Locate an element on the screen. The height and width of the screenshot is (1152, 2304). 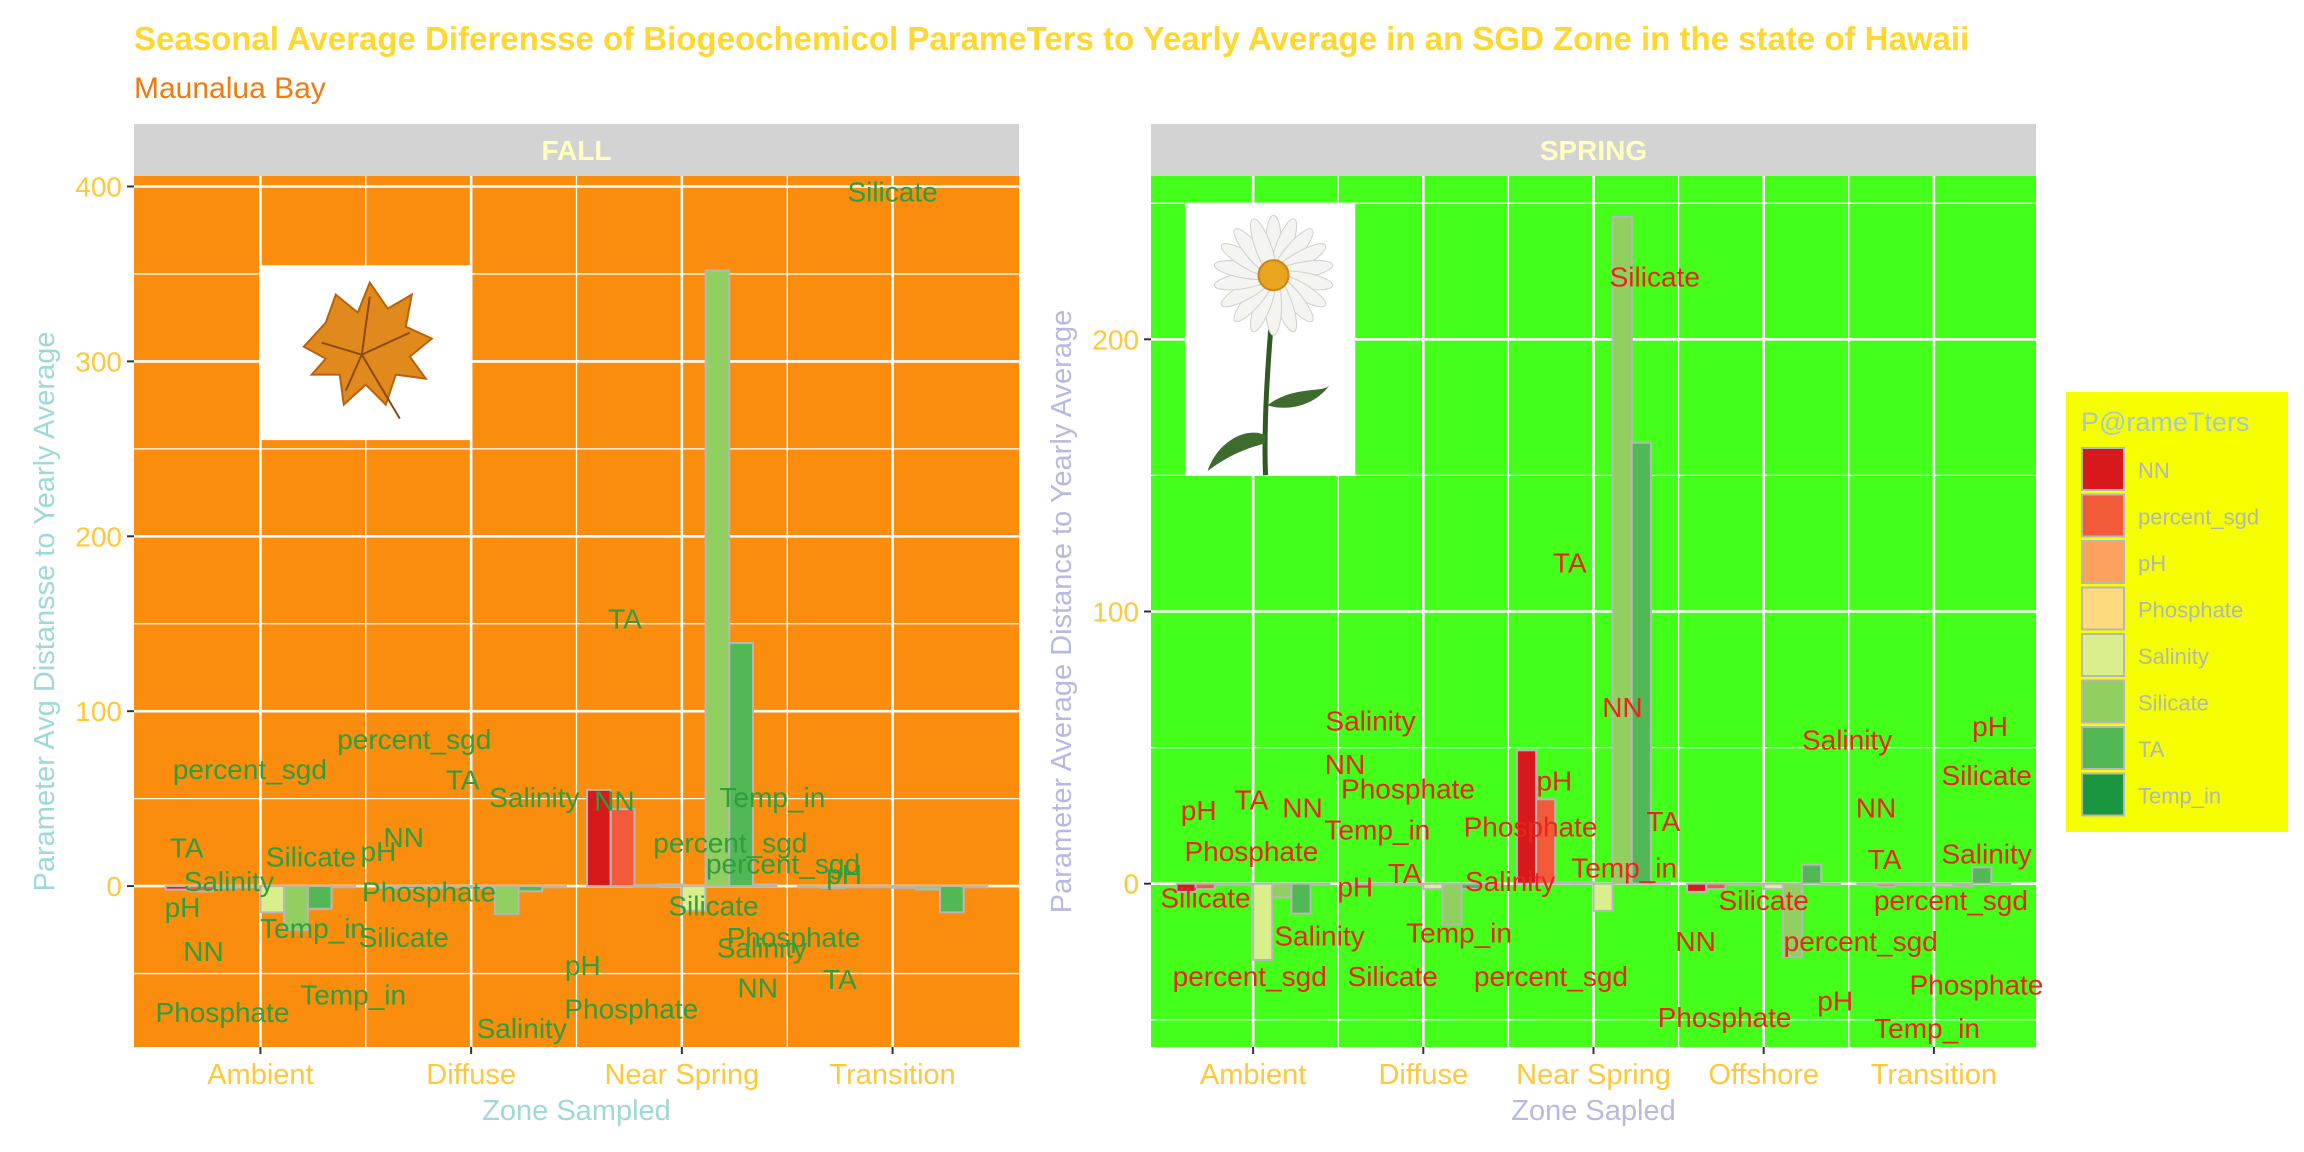
legend-label: pH is located at coordinates (2152, 563).